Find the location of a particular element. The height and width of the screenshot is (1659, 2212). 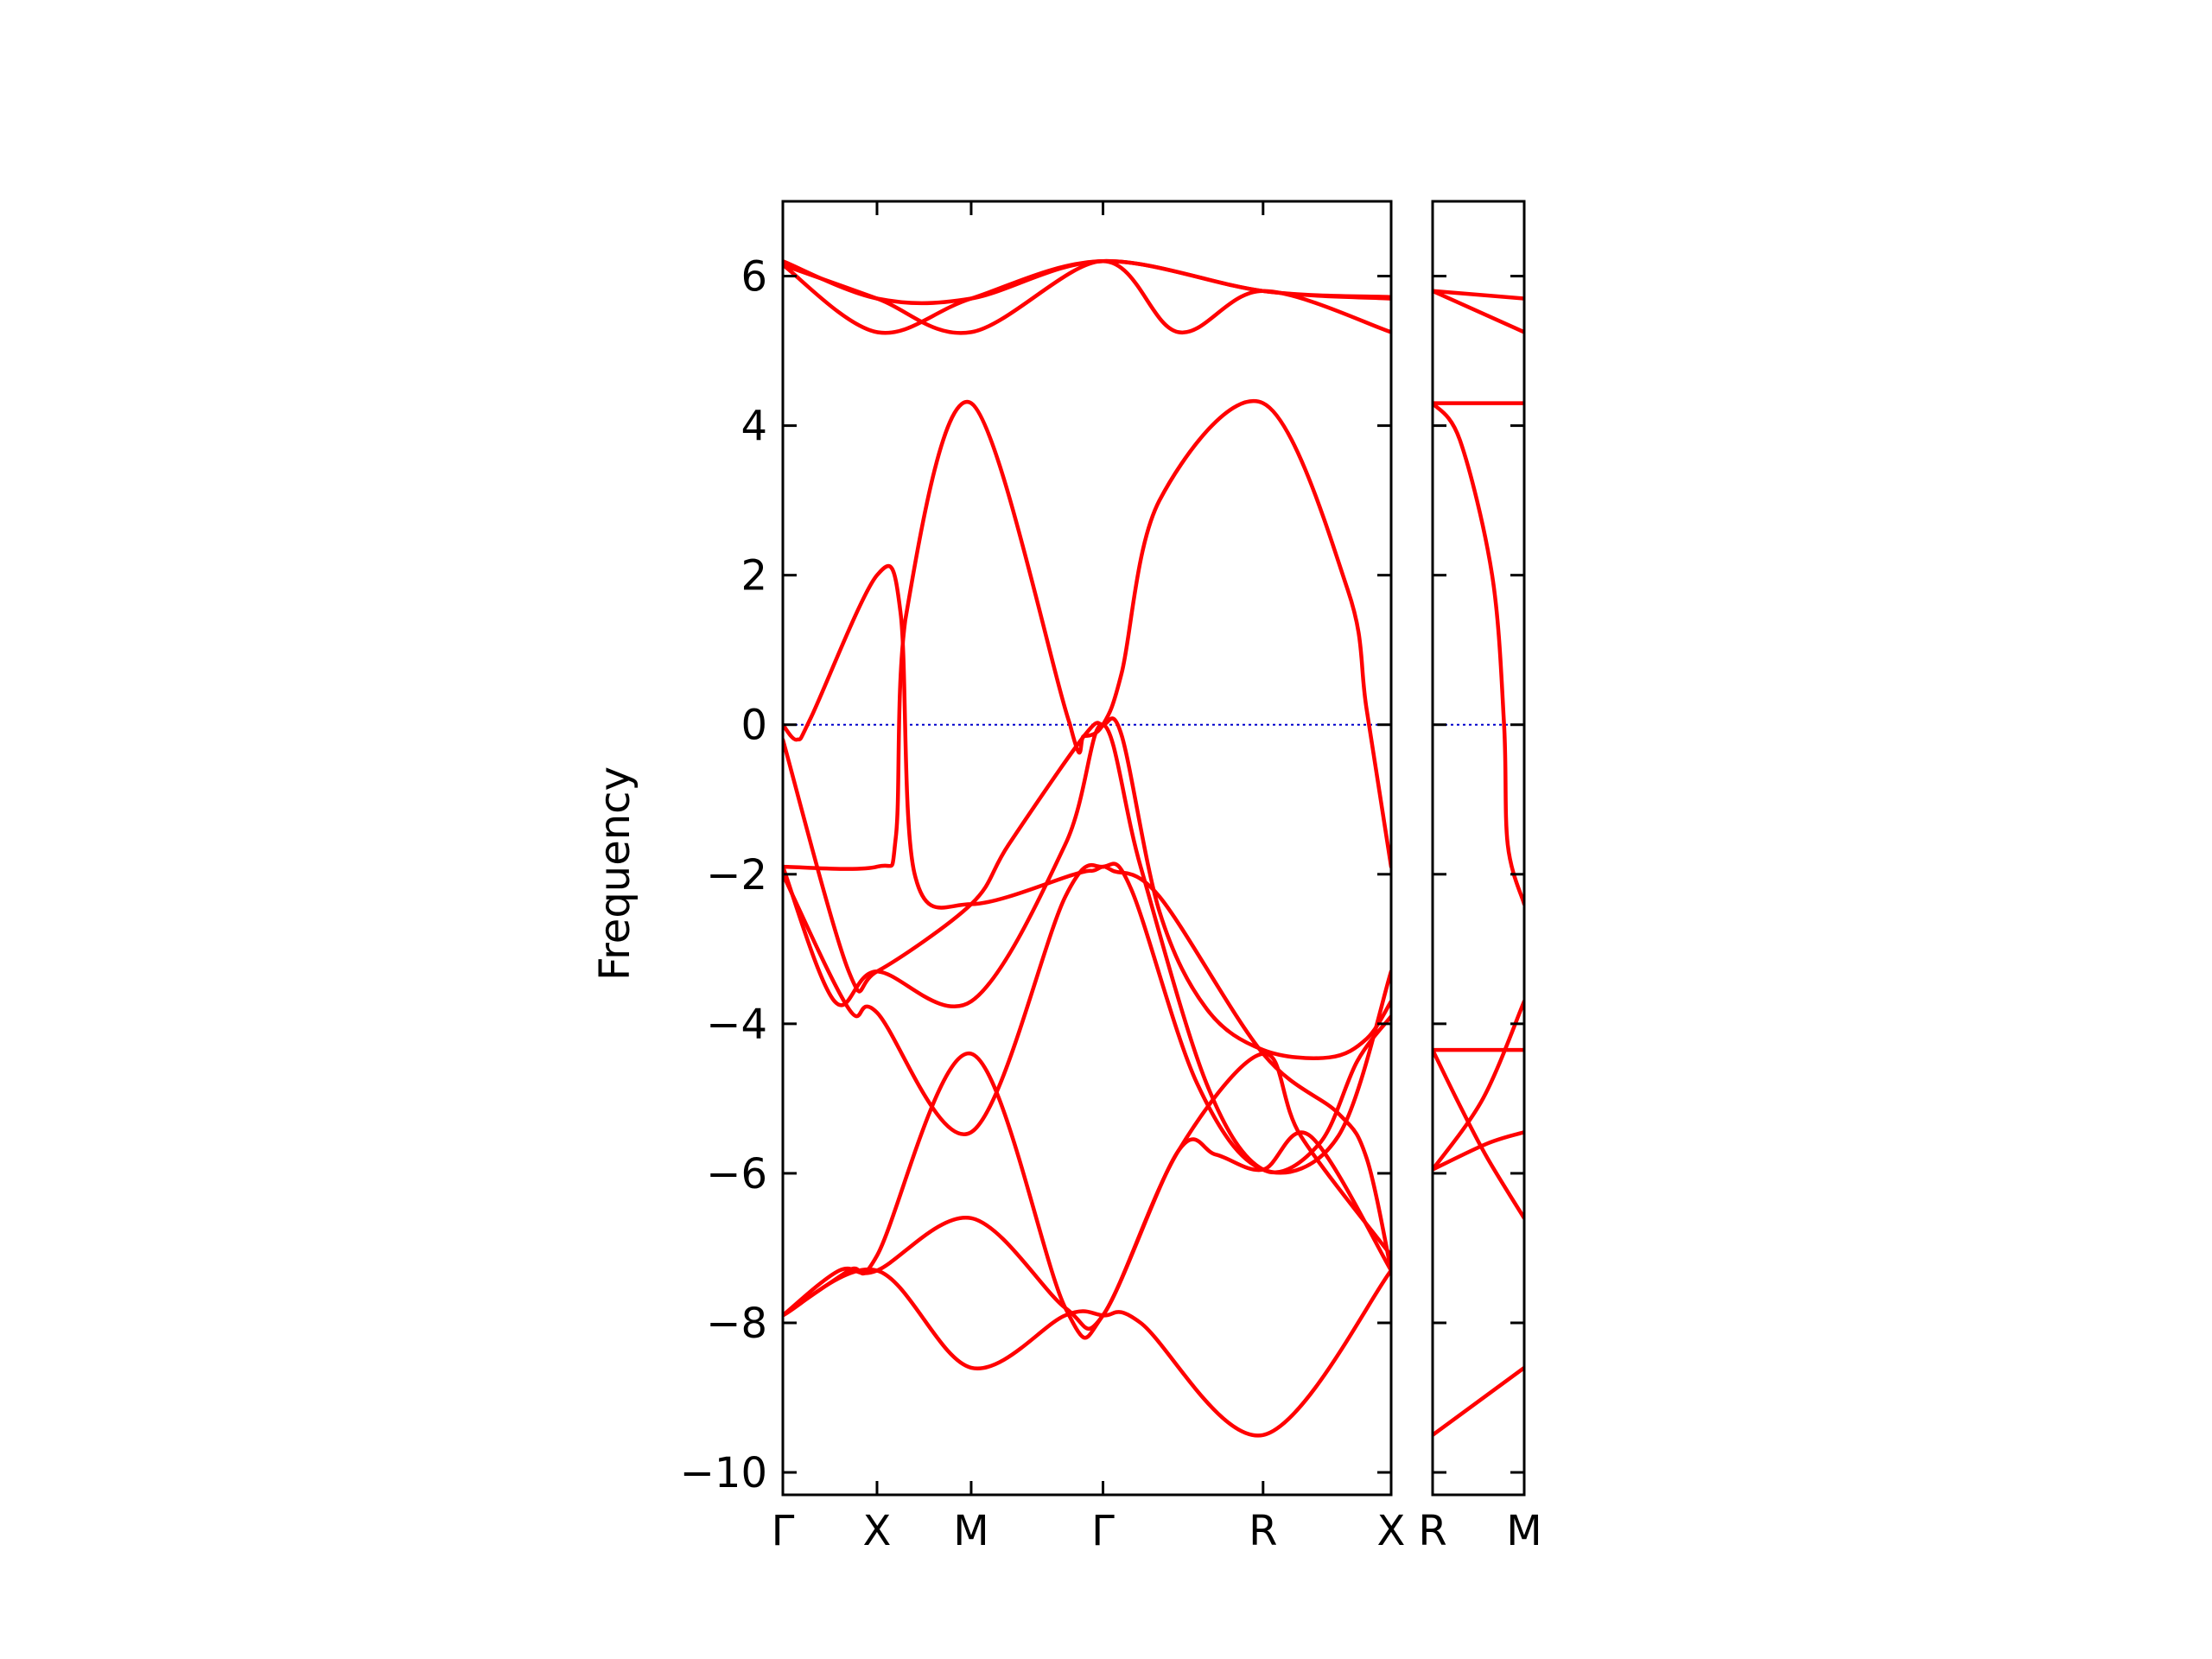

plot-frame is located at coordinates (1478, 848).